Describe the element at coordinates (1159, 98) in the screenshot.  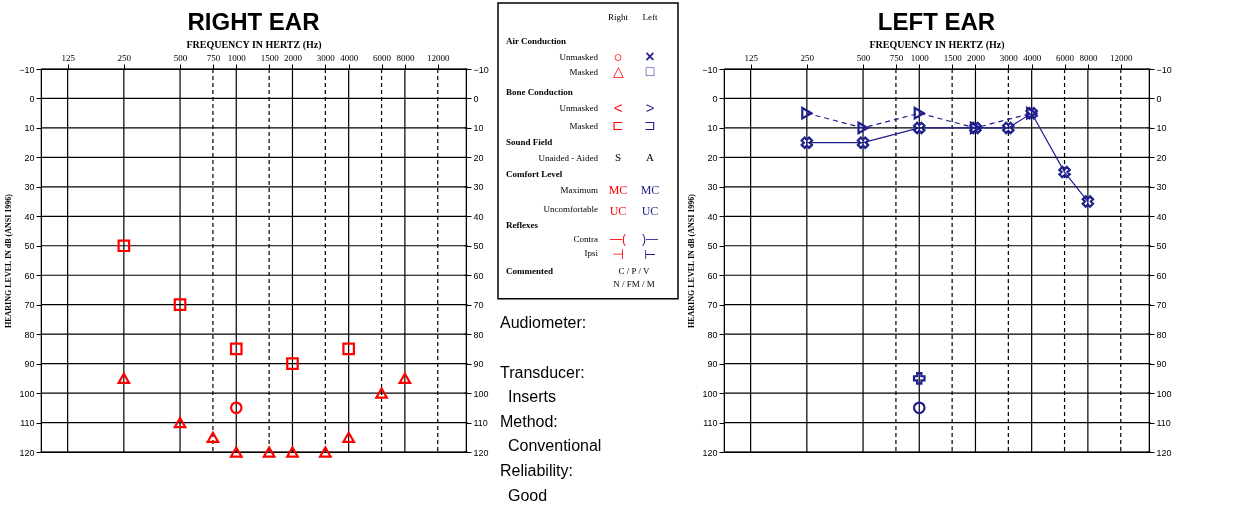
I see `y2-tick-label: 0` at that location.